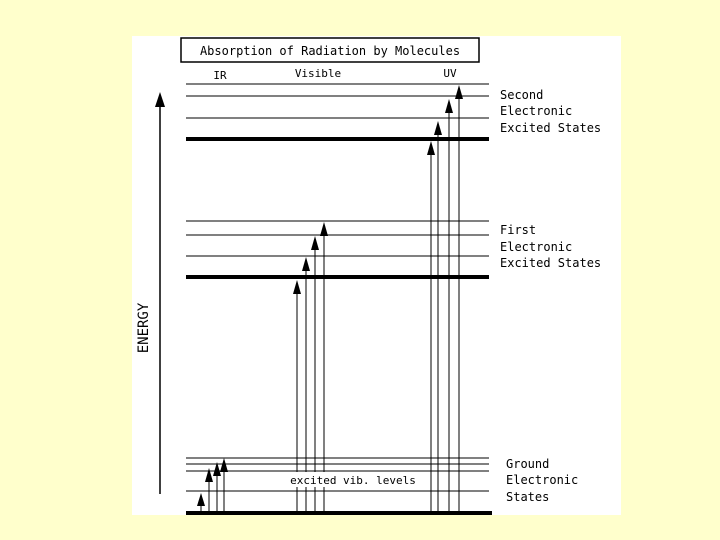  What do you see at coordinates (527, 464) in the screenshot?
I see `ground-label-line1: Ground` at bounding box center [527, 464].